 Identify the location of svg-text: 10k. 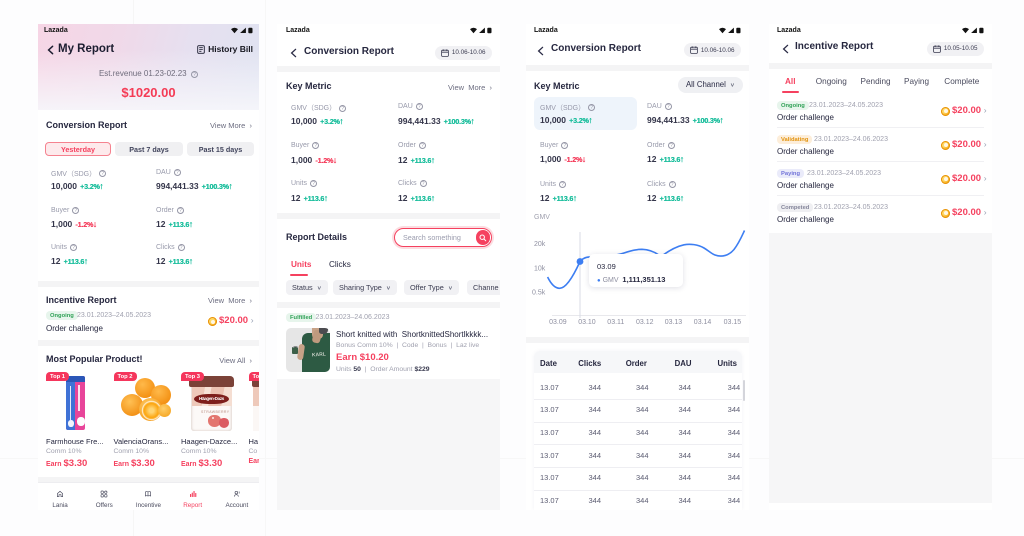
(540, 269).